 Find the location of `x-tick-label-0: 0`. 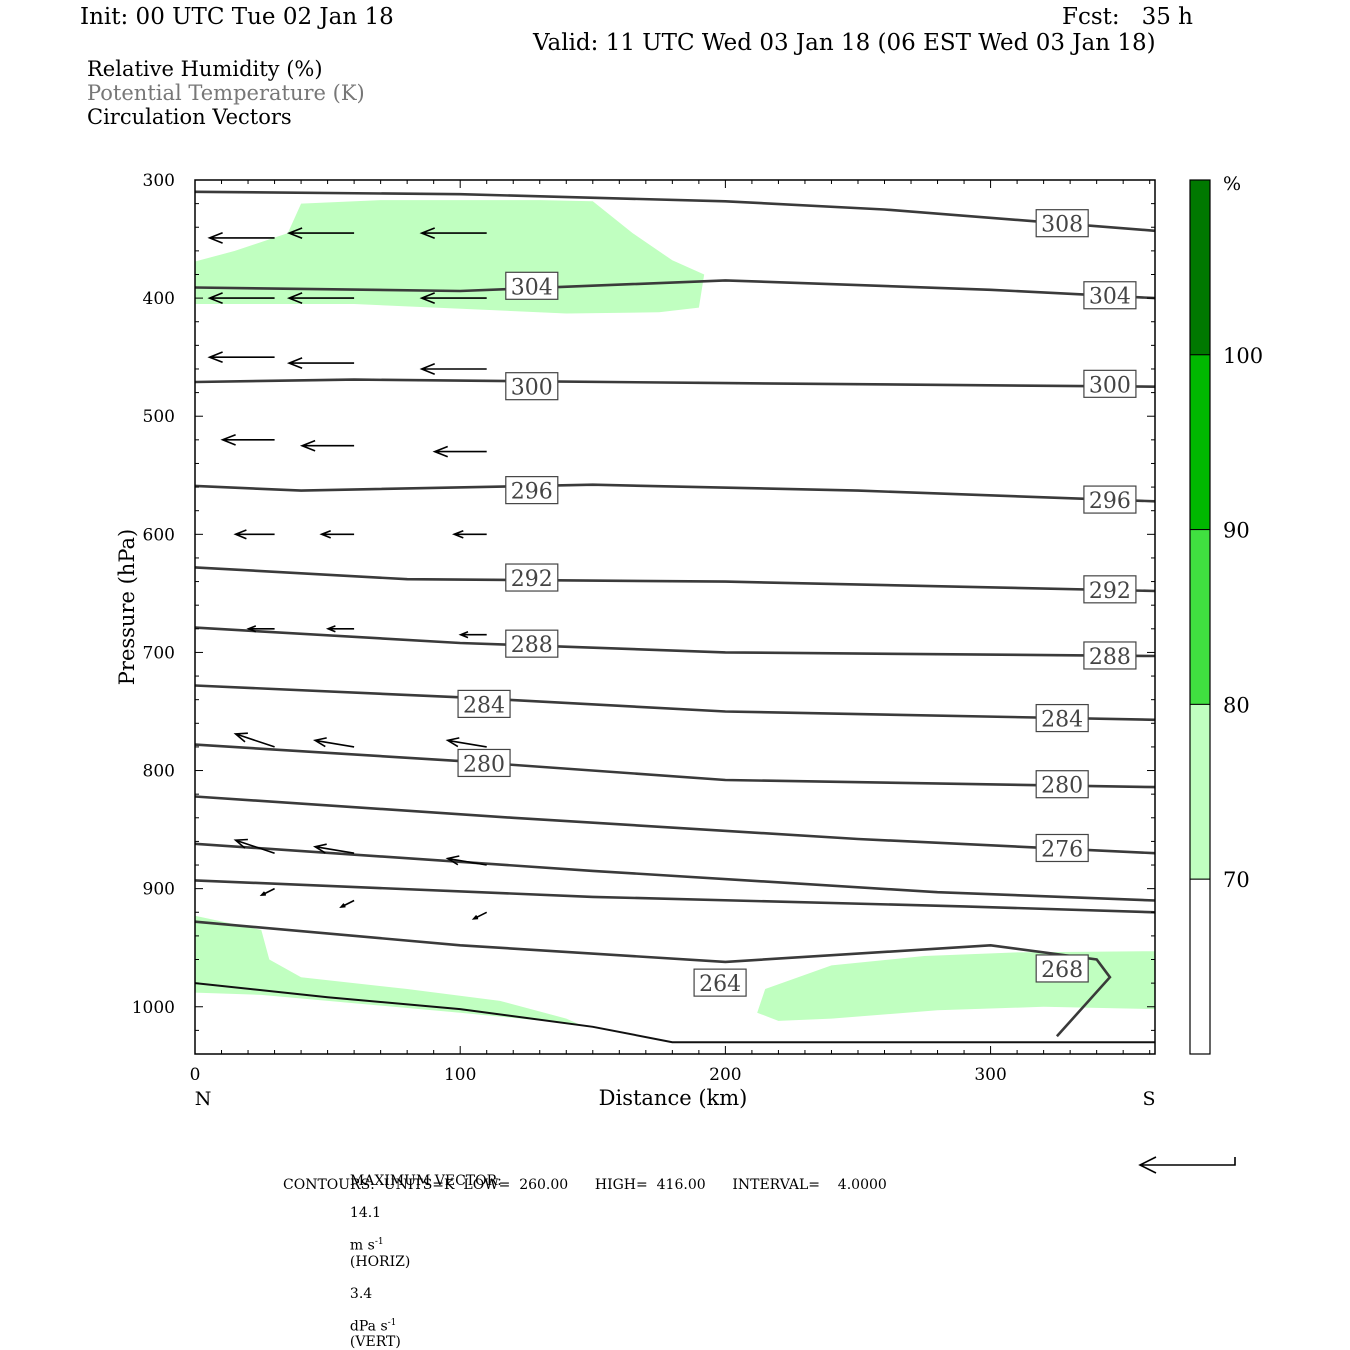

x-tick-label-0: 0 is located at coordinates (195, 1075).